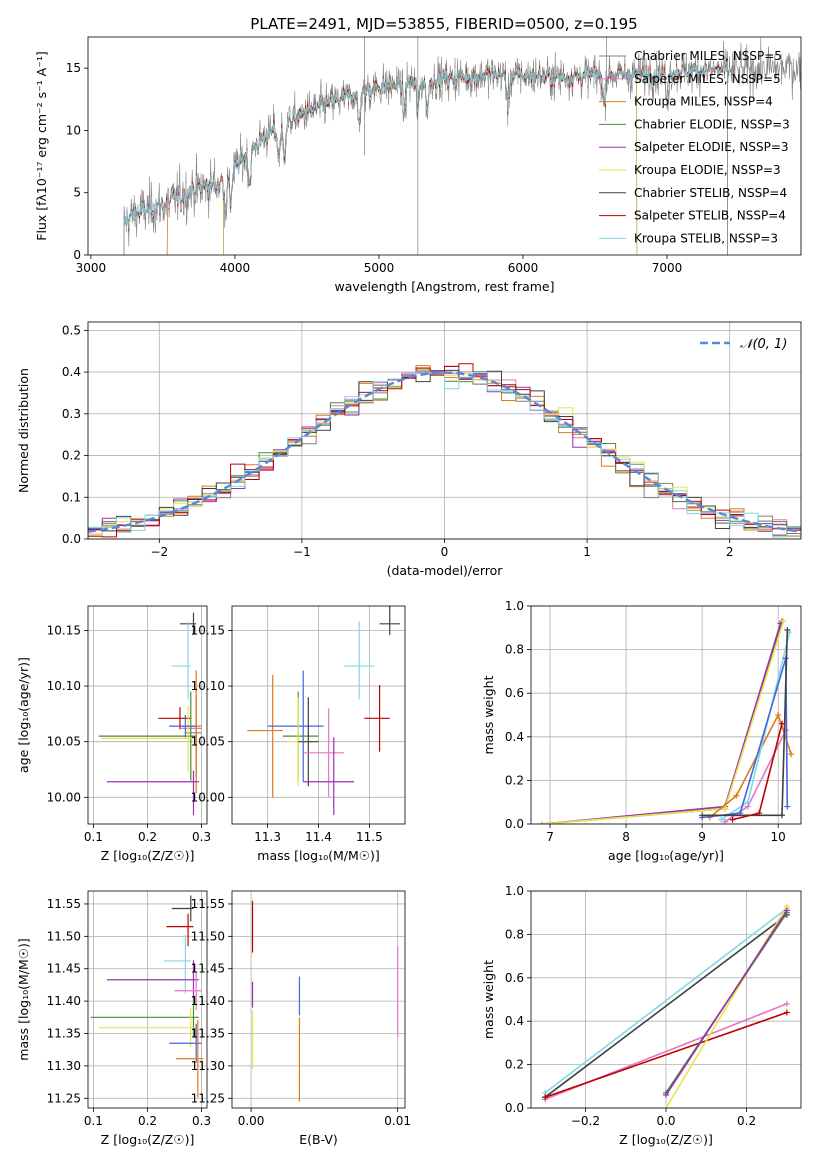 The image size is (819, 1170). What do you see at coordinates (763, 344) in the screenshot?
I see `legend-label: 𝒩(0, 1)` at bounding box center [763, 344].